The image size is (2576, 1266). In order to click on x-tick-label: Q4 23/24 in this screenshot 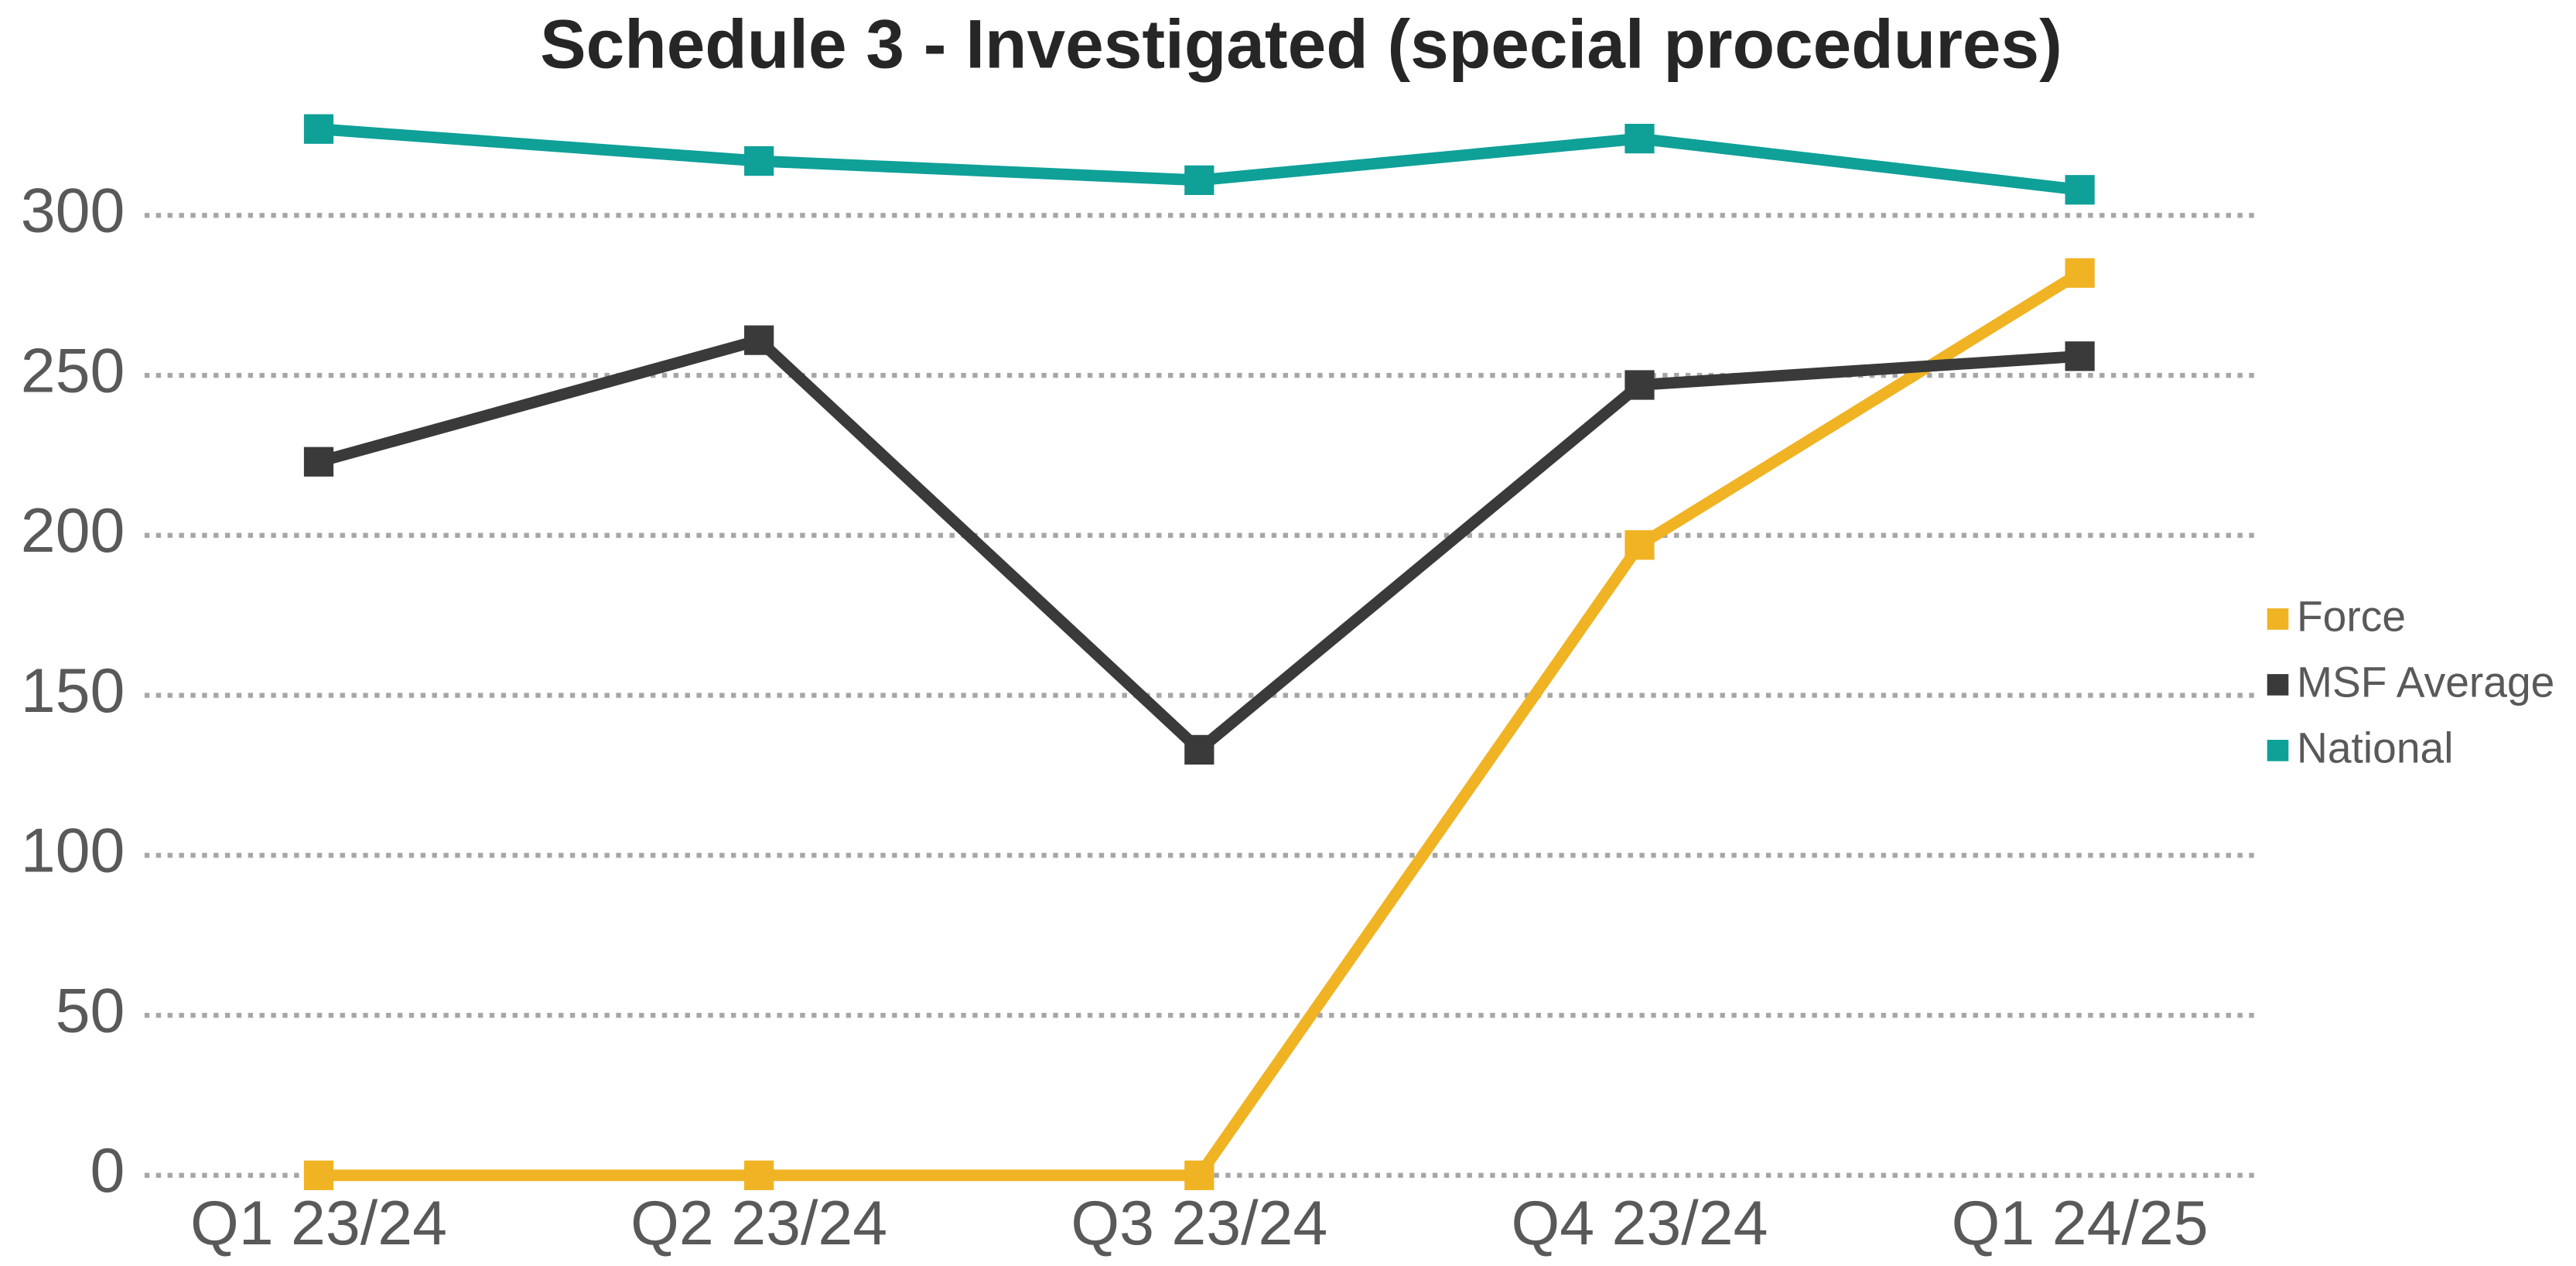, I will do `click(1639, 1223)`.